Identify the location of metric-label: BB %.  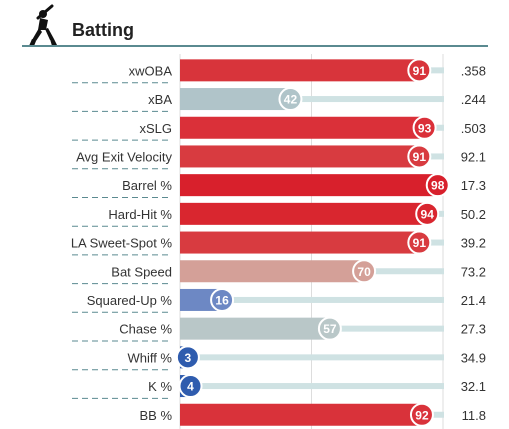
(155, 415).